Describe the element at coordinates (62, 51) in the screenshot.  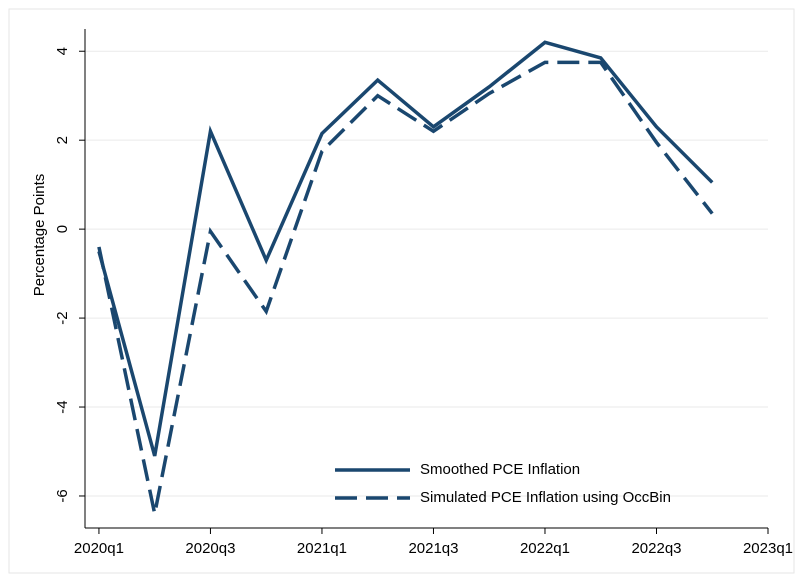
I see `y-tick-label: 4` at that location.